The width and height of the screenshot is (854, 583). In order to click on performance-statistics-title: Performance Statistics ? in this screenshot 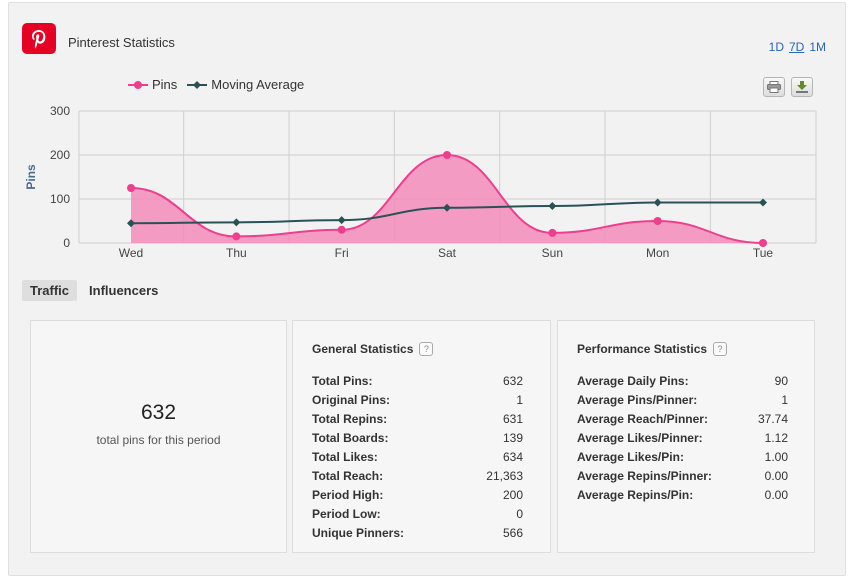, I will do `click(652, 349)`.